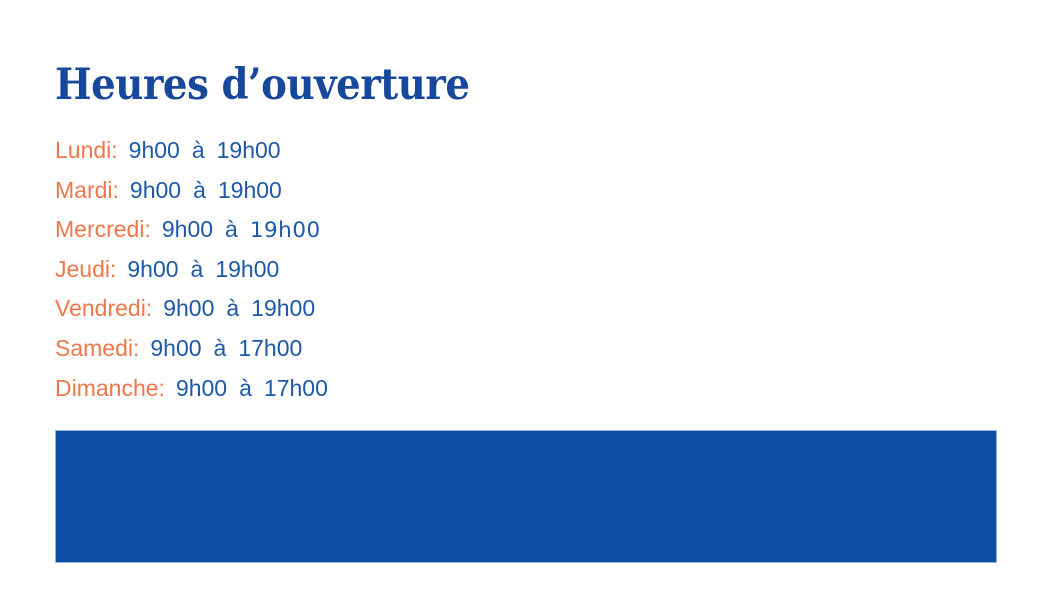  I want to click on day-label: Mercredi:, so click(103, 229).